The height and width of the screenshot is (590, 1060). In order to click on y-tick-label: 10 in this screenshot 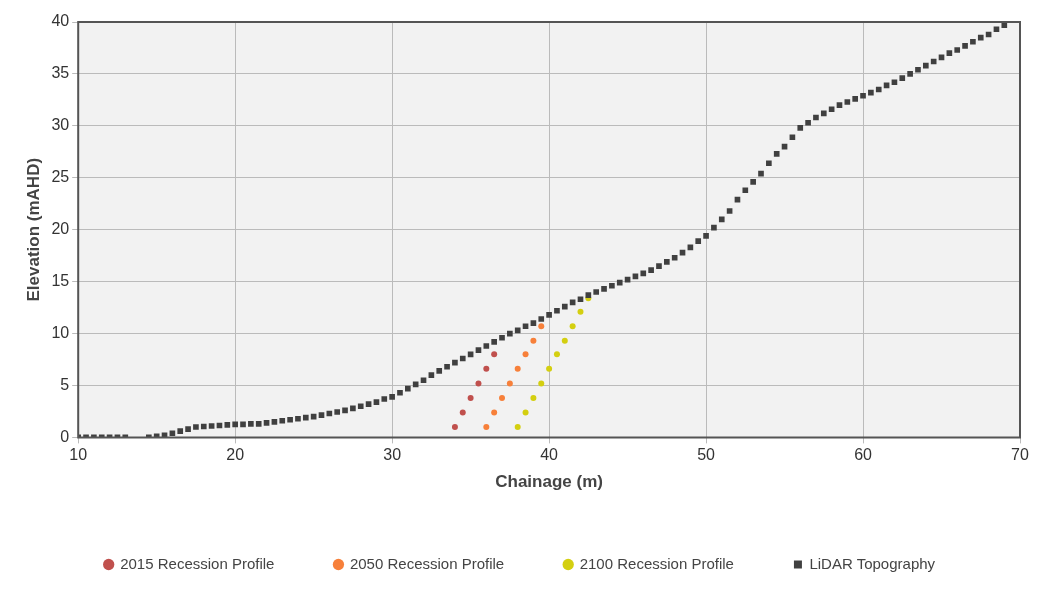, I will do `click(60, 332)`.